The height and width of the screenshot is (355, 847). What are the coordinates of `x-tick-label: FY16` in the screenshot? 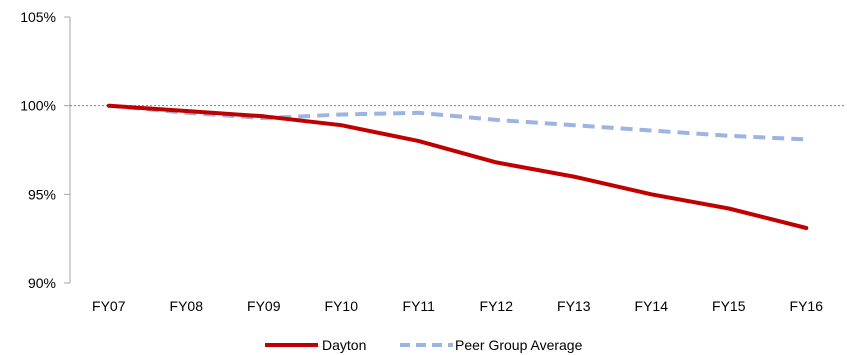 It's located at (807, 306).